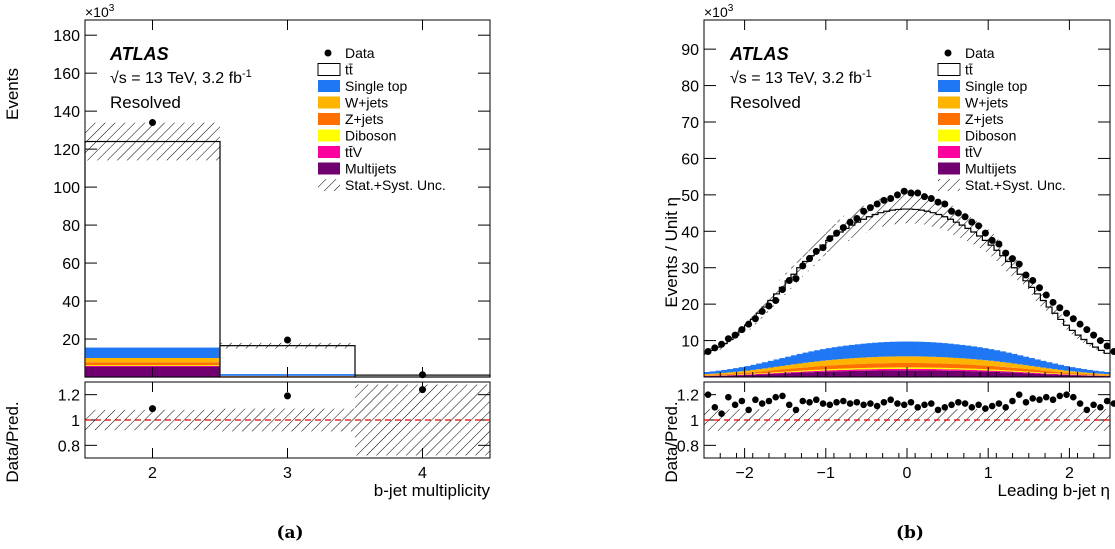 This screenshot has width=1115, height=549. What do you see at coordinates (1015, 185) in the screenshot?
I see `legend-label: Stat.+Syst. Unc.` at bounding box center [1015, 185].